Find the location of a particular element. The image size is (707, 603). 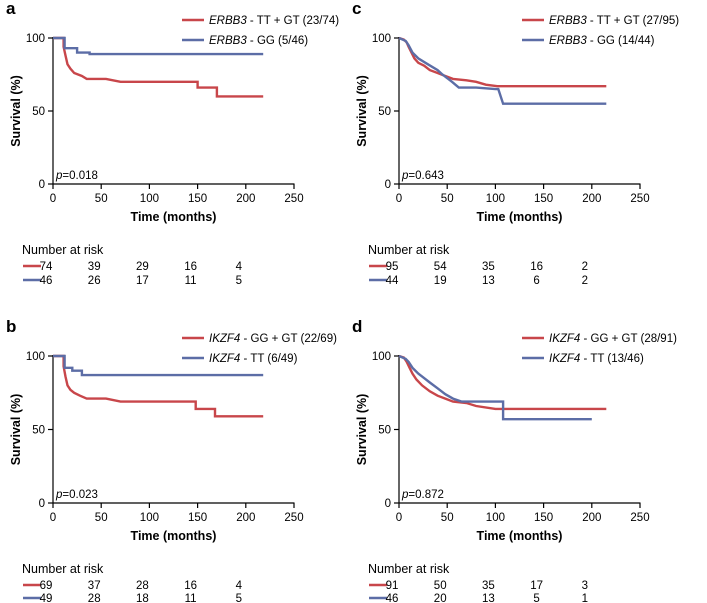

risk-count: 29 is located at coordinates (142, 267).